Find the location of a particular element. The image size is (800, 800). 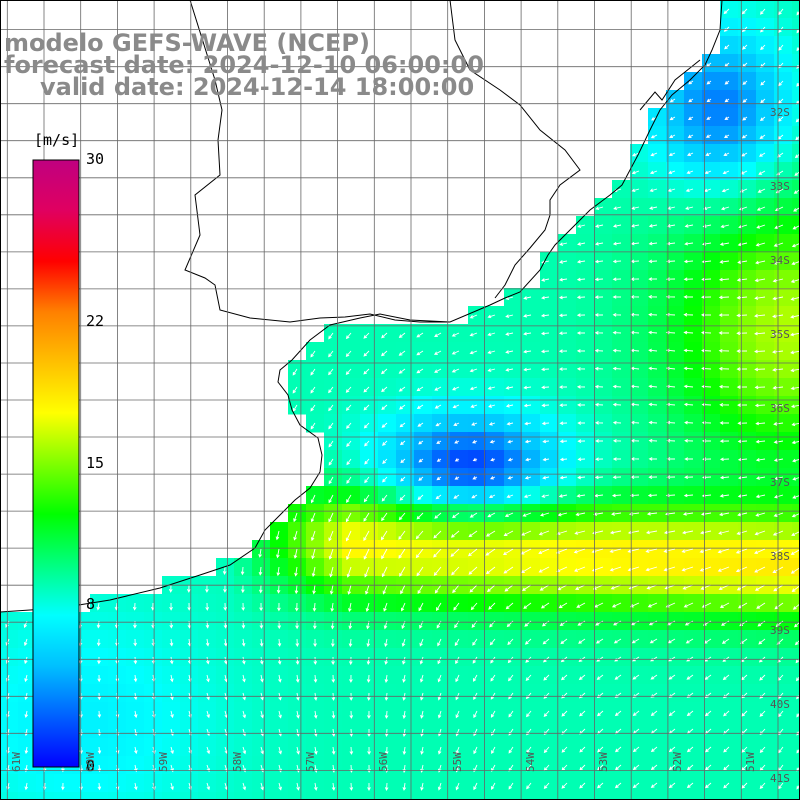

latitude-label: 38S is located at coordinates (780, 557).